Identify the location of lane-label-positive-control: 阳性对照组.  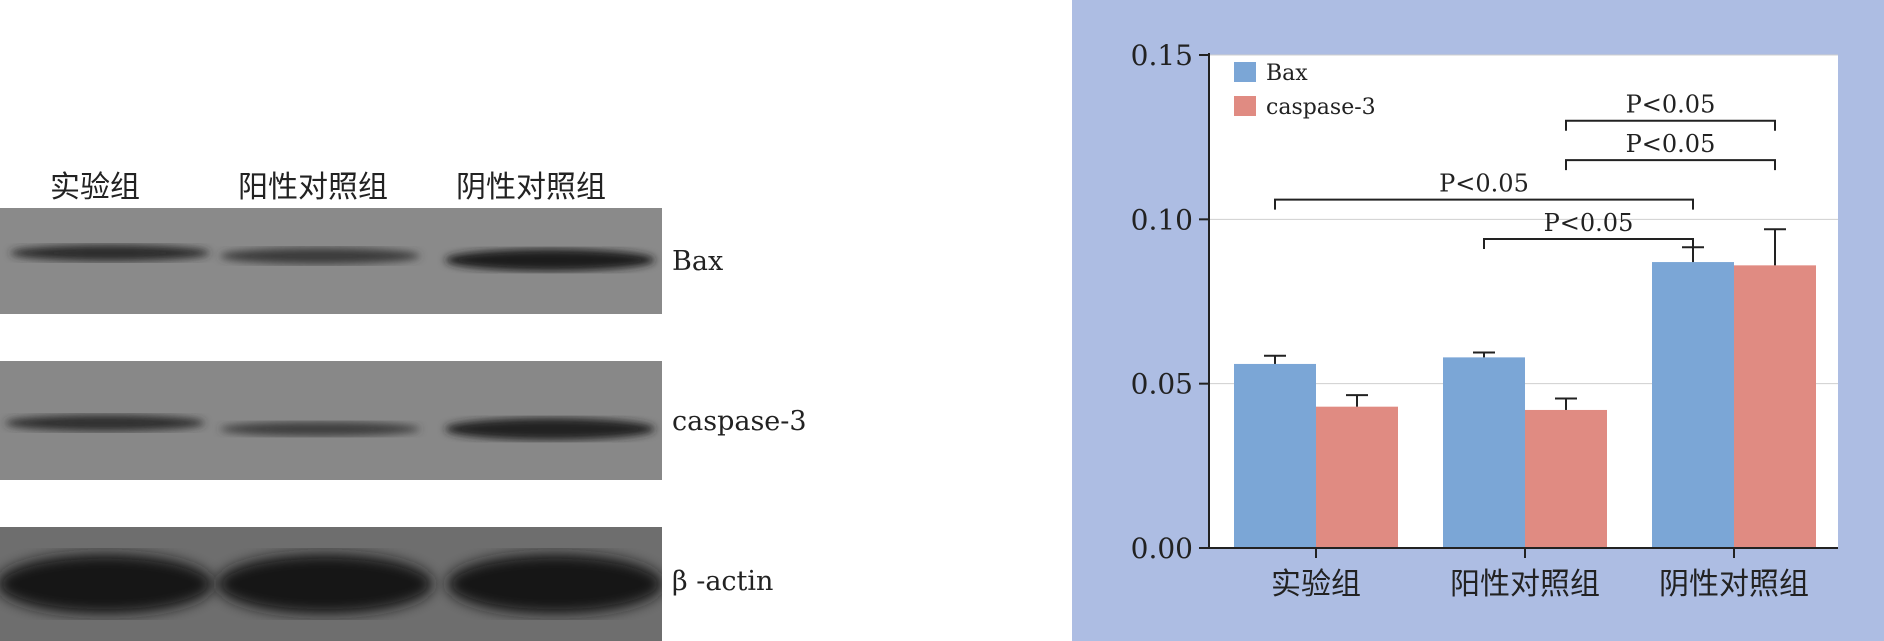
(313, 187).